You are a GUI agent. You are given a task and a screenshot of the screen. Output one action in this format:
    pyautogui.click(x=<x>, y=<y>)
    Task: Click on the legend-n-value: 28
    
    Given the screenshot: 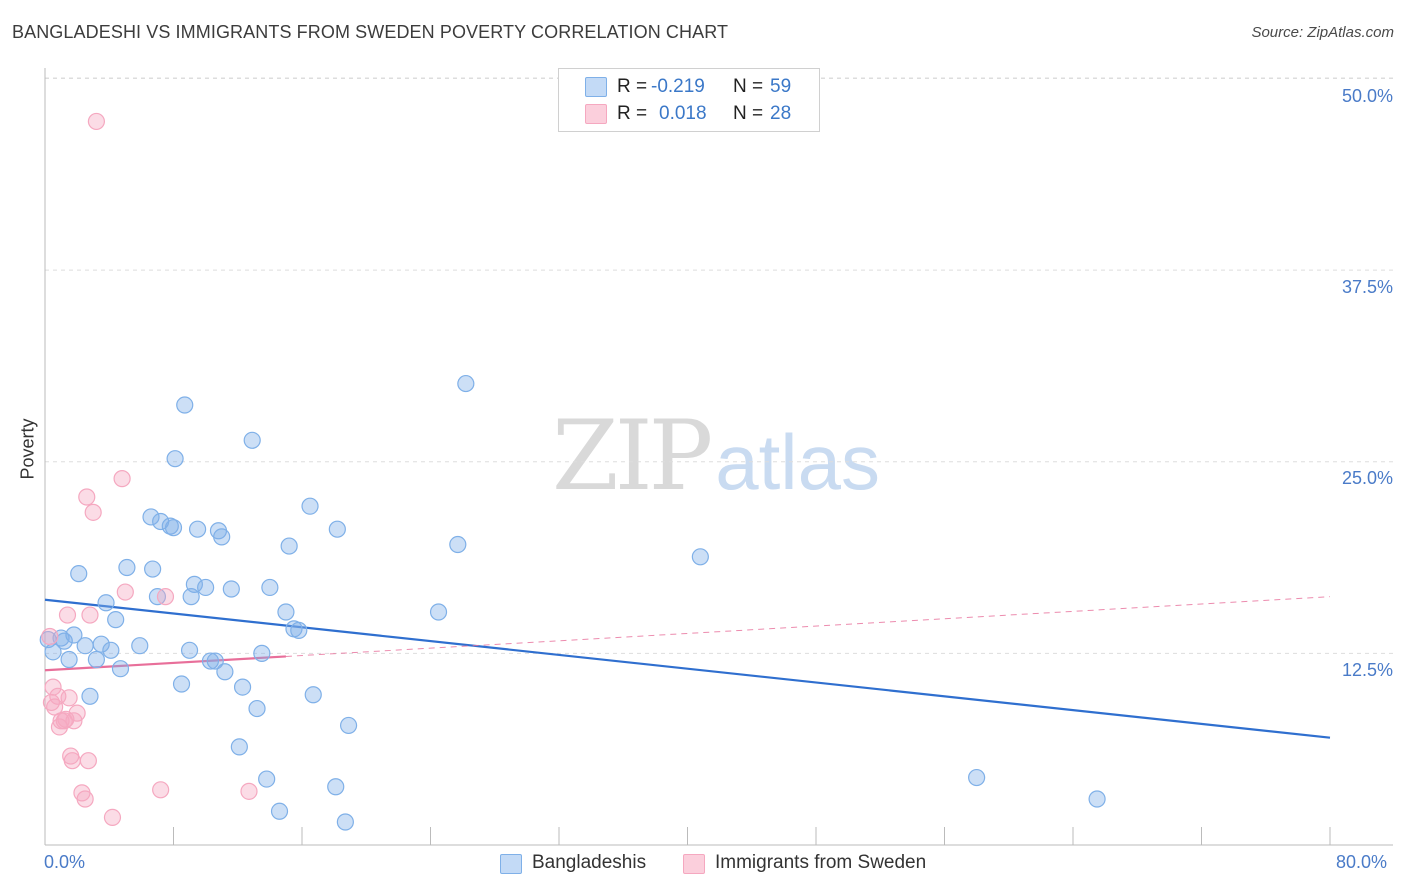 What is the action you would take?
    pyautogui.click(x=781, y=113)
    